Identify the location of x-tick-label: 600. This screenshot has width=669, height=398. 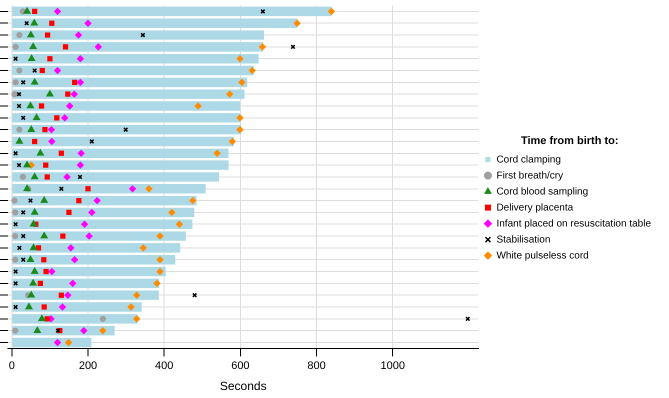
(240, 366).